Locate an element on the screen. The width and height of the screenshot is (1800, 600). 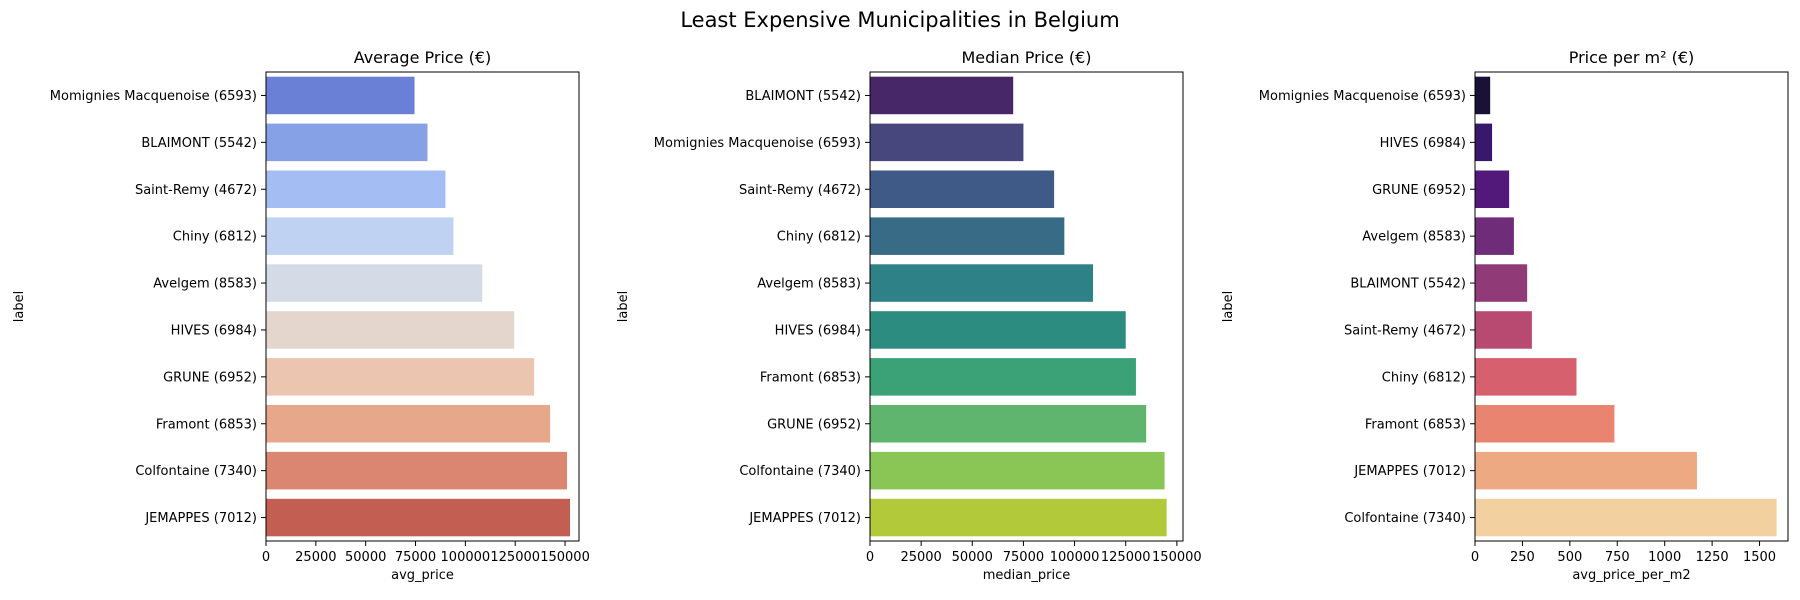
x-tick-label: 250 is located at coordinates (1522, 557).